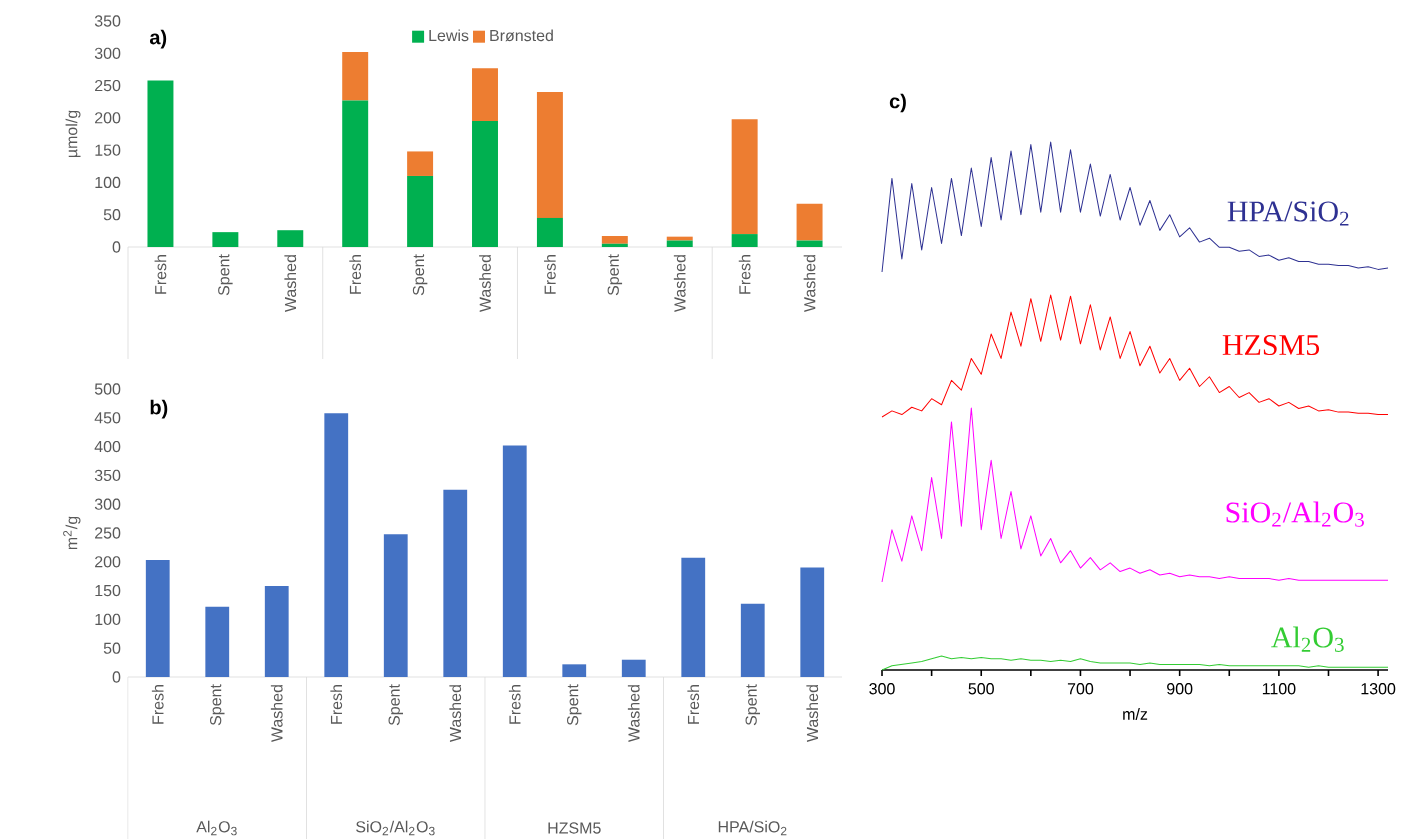  I want to click on text: SiO$_{2}$/Al$_{2}$O$_{3}$, so click(395, 828).